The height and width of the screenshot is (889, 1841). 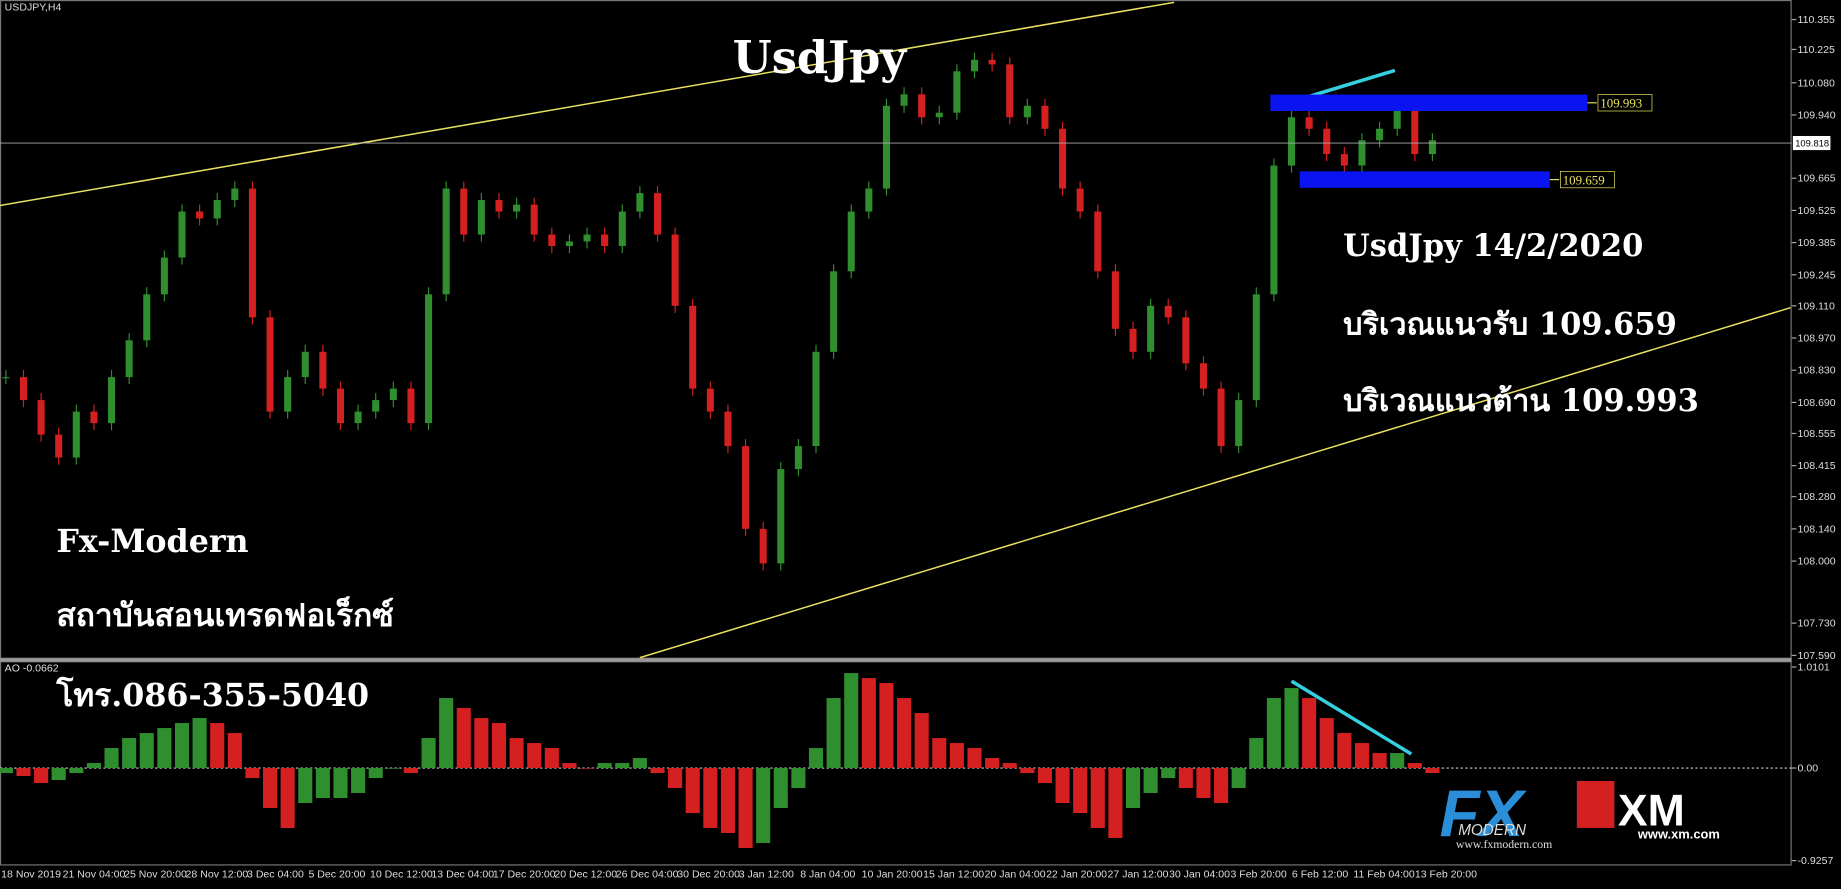 I want to click on x-tick-label: 3 Feb 20:00, so click(x=1258, y=874).